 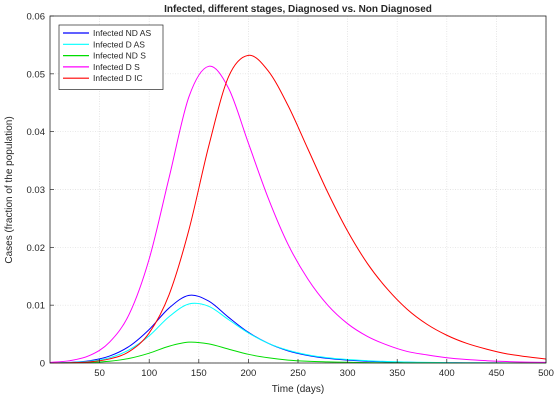 What do you see at coordinates (546, 373) in the screenshot?
I see `x-tick-label: 500` at bounding box center [546, 373].